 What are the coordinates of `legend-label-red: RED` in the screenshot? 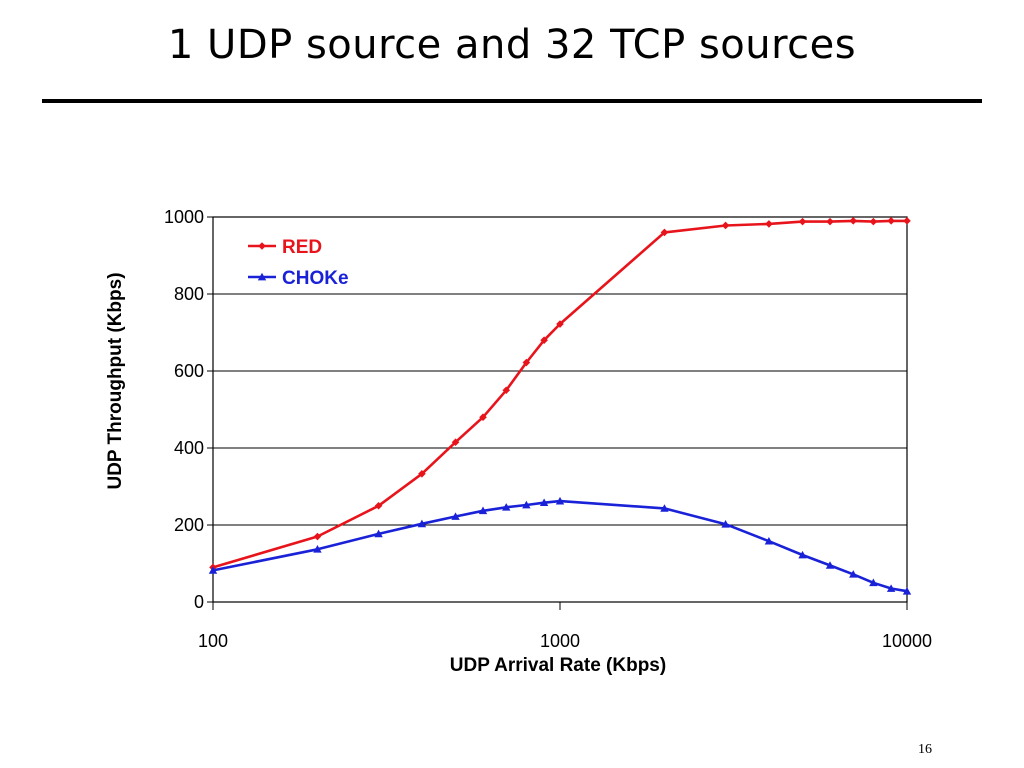 It's located at (302, 247).